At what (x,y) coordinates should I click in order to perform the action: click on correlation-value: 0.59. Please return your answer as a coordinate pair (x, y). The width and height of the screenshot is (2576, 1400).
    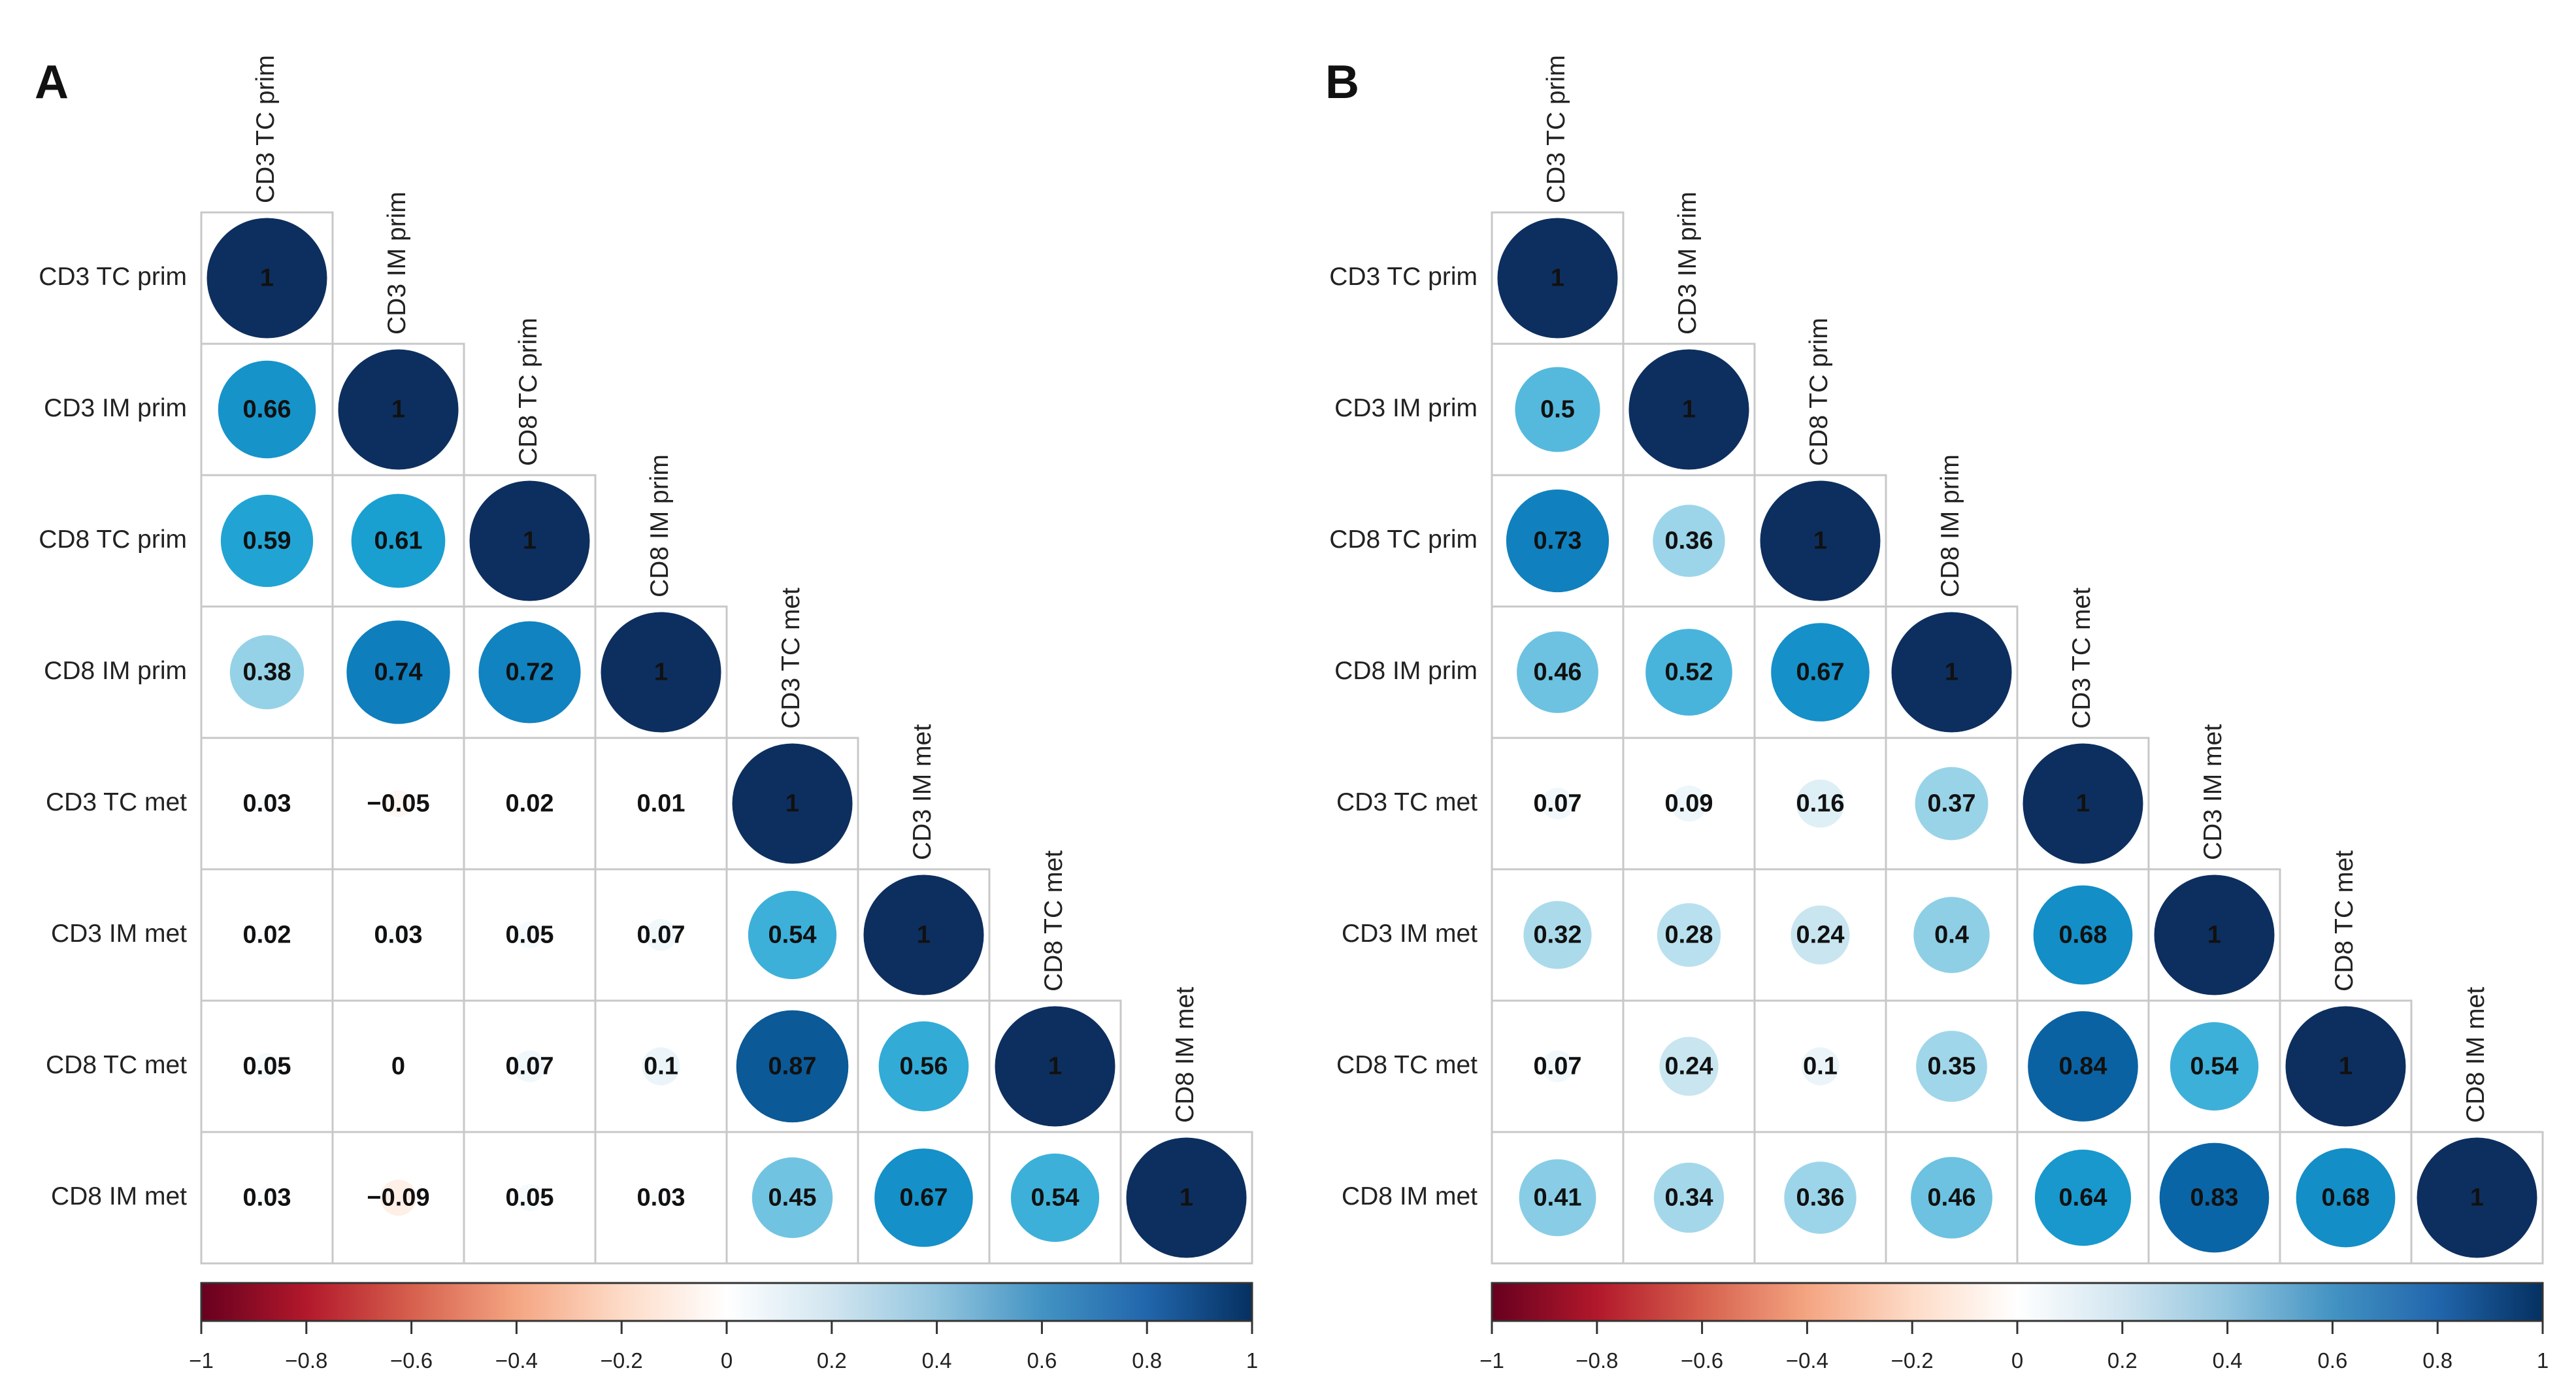
    Looking at the image, I should click on (267, 541).